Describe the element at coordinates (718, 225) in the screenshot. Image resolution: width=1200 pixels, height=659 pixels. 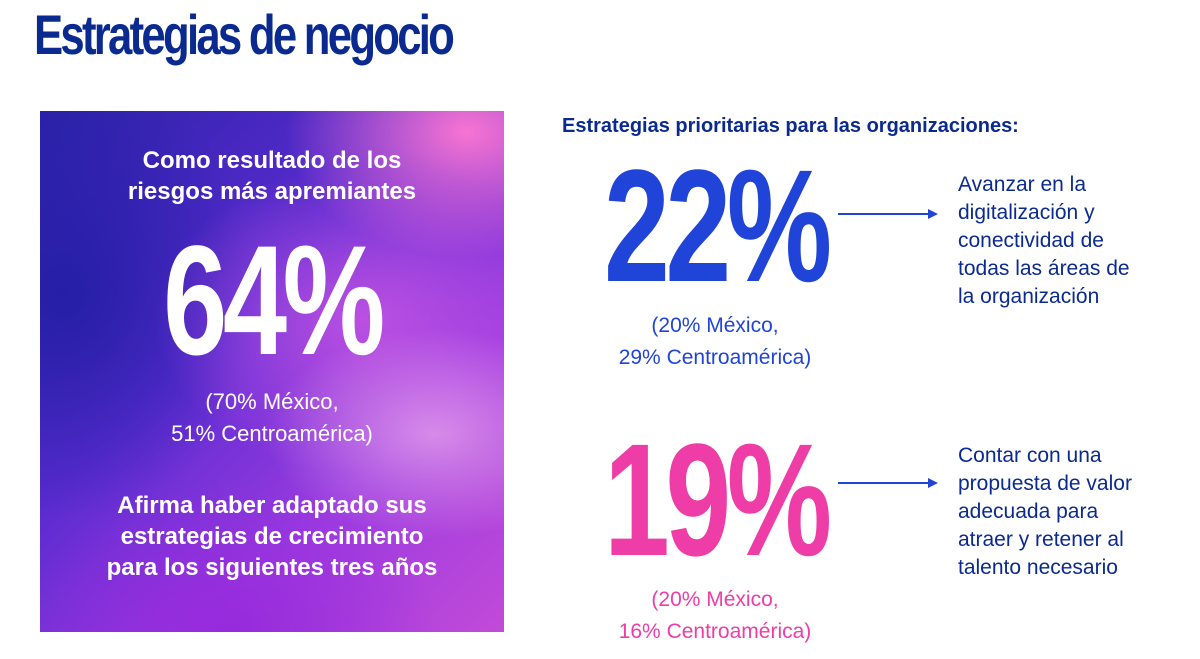
I see `strategy-percentage: 22%` at that location.